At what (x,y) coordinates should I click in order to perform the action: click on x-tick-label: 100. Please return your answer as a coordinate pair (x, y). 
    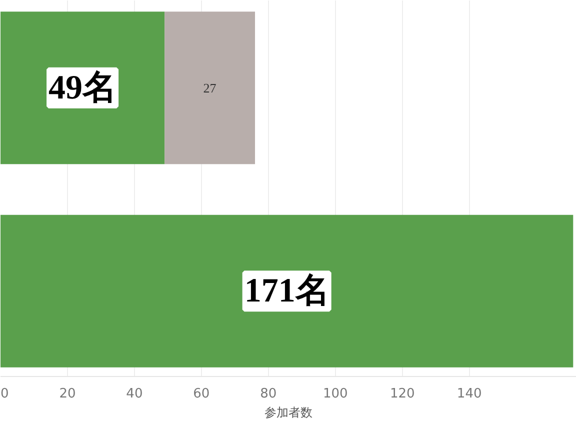
    Looking at the image, I should click on (335, 394).